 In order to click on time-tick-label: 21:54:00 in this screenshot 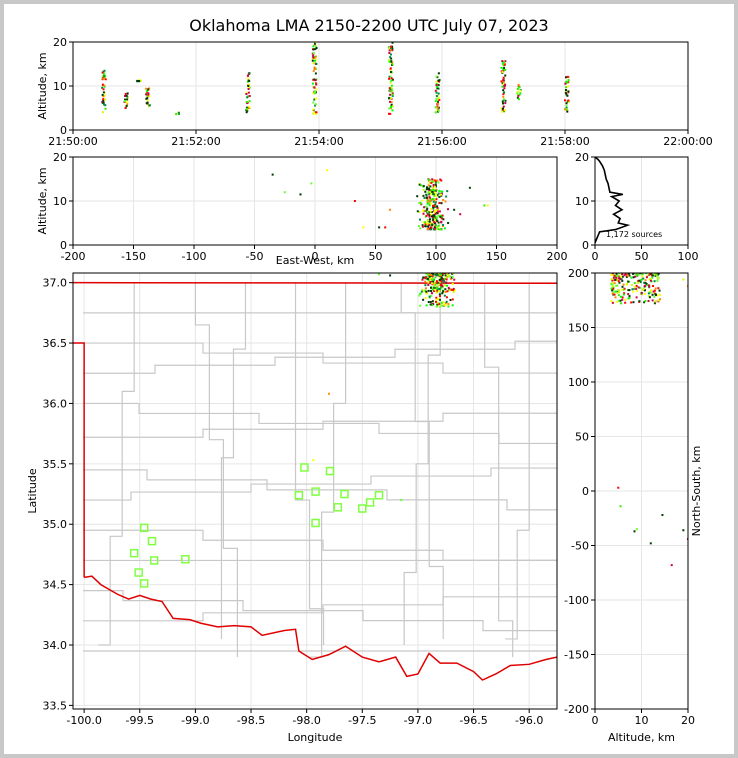, I will do `click(318, 141)`.